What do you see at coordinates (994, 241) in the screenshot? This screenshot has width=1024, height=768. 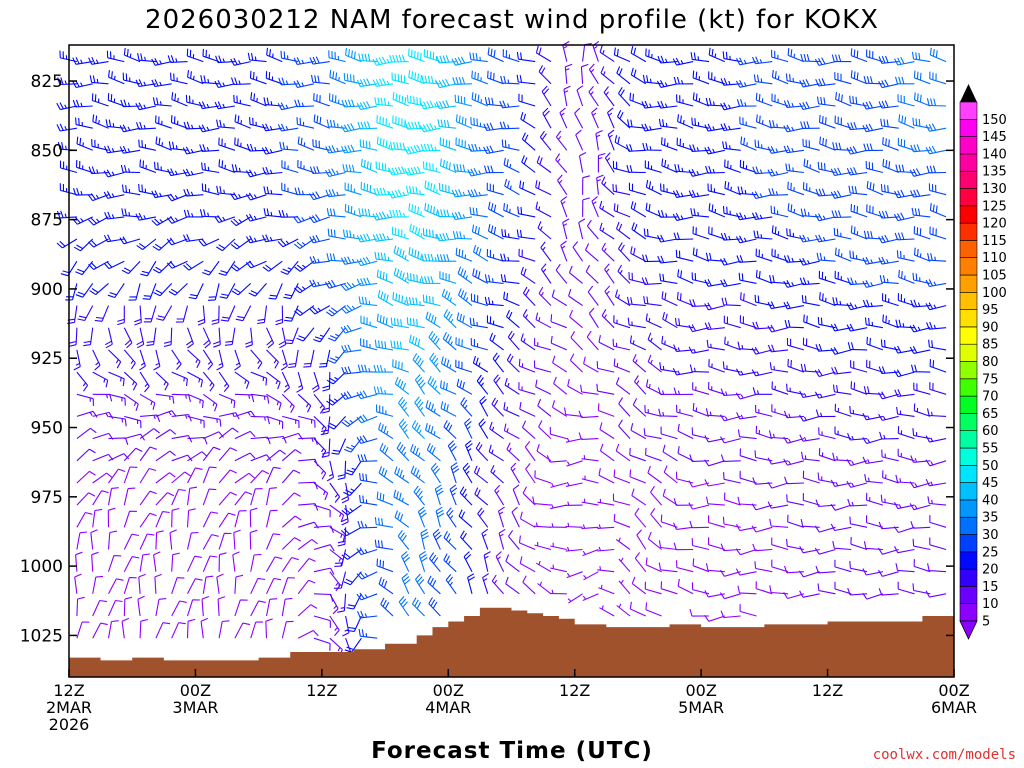 I see `colorbar-tick-label: 115` at bounding box center [994, 241].